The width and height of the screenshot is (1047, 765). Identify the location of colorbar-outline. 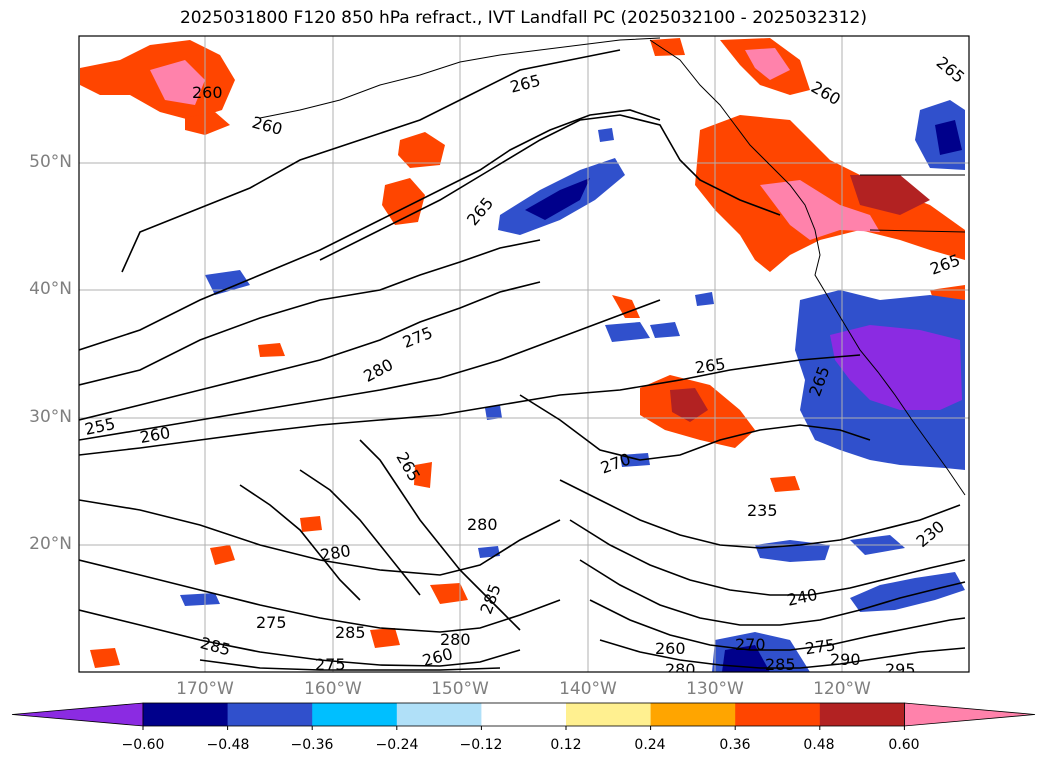
(523, 714).